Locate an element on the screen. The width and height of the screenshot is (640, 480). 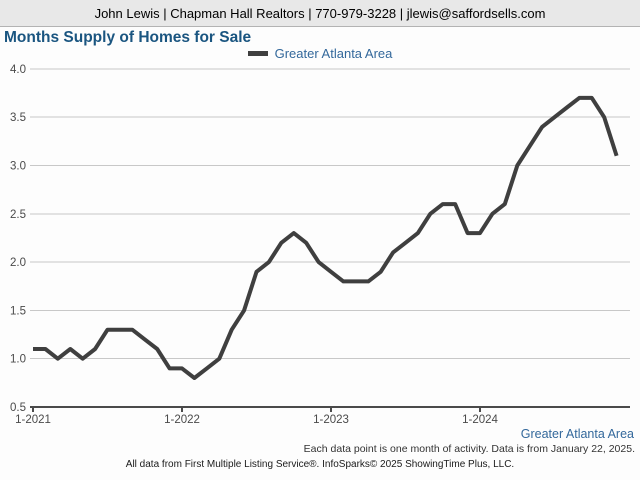
y-axis-label: 1.0 is located at coordinates (18, 360).